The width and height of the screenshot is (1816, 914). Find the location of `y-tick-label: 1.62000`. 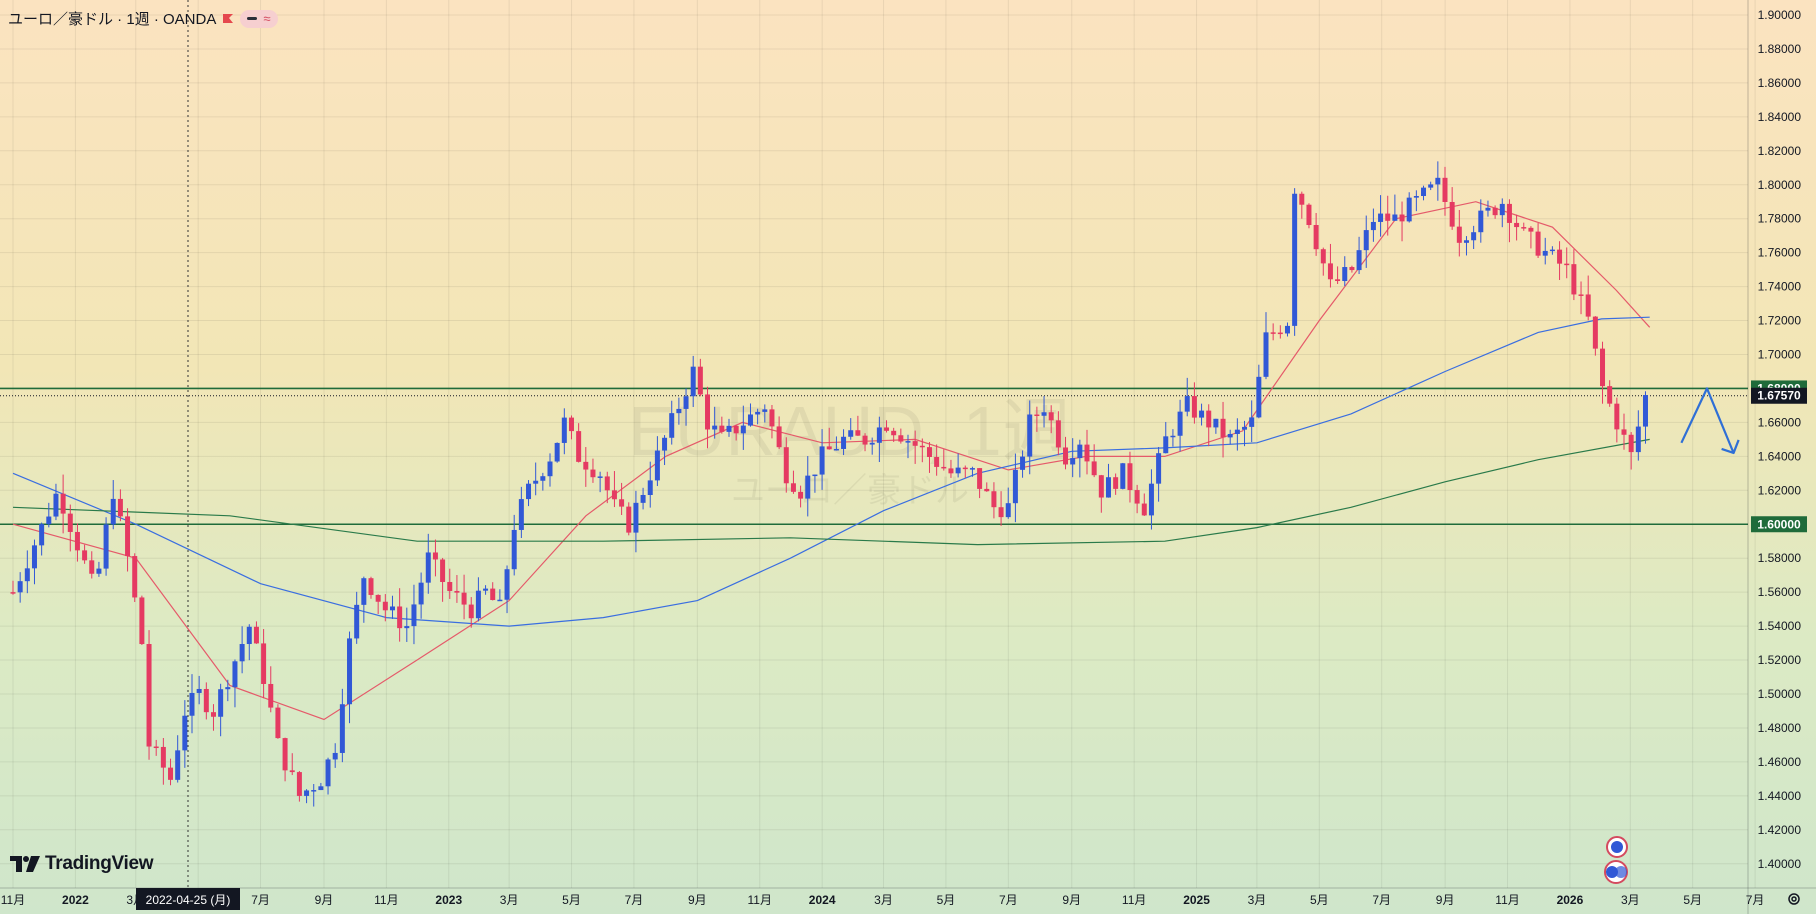

y-tick-label: 1.62000 is located at coordinates (1780, 490).